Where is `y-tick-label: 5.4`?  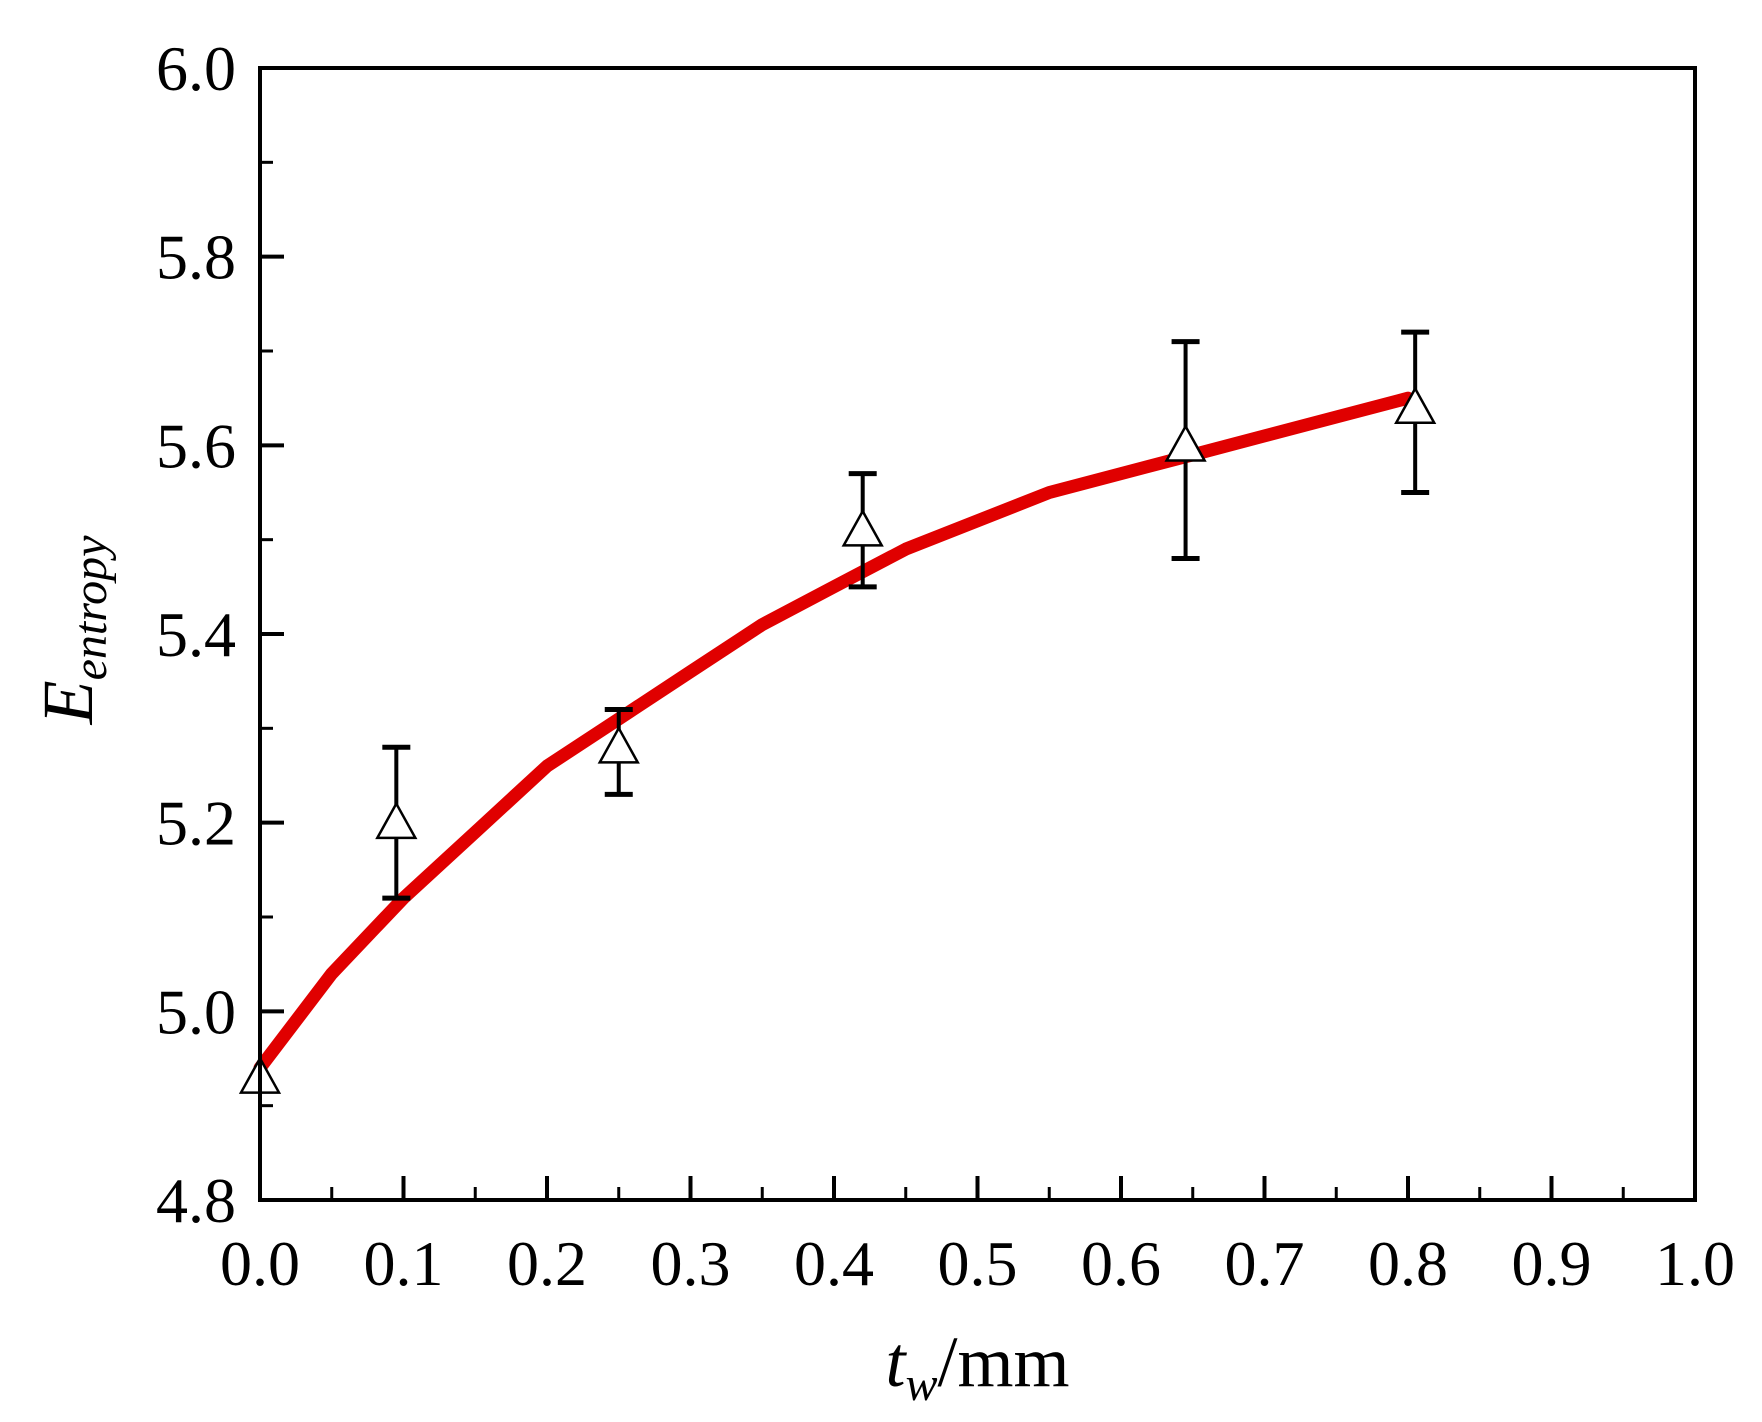
y-tick-label: 5.4 is located at coordinates (196, 634).